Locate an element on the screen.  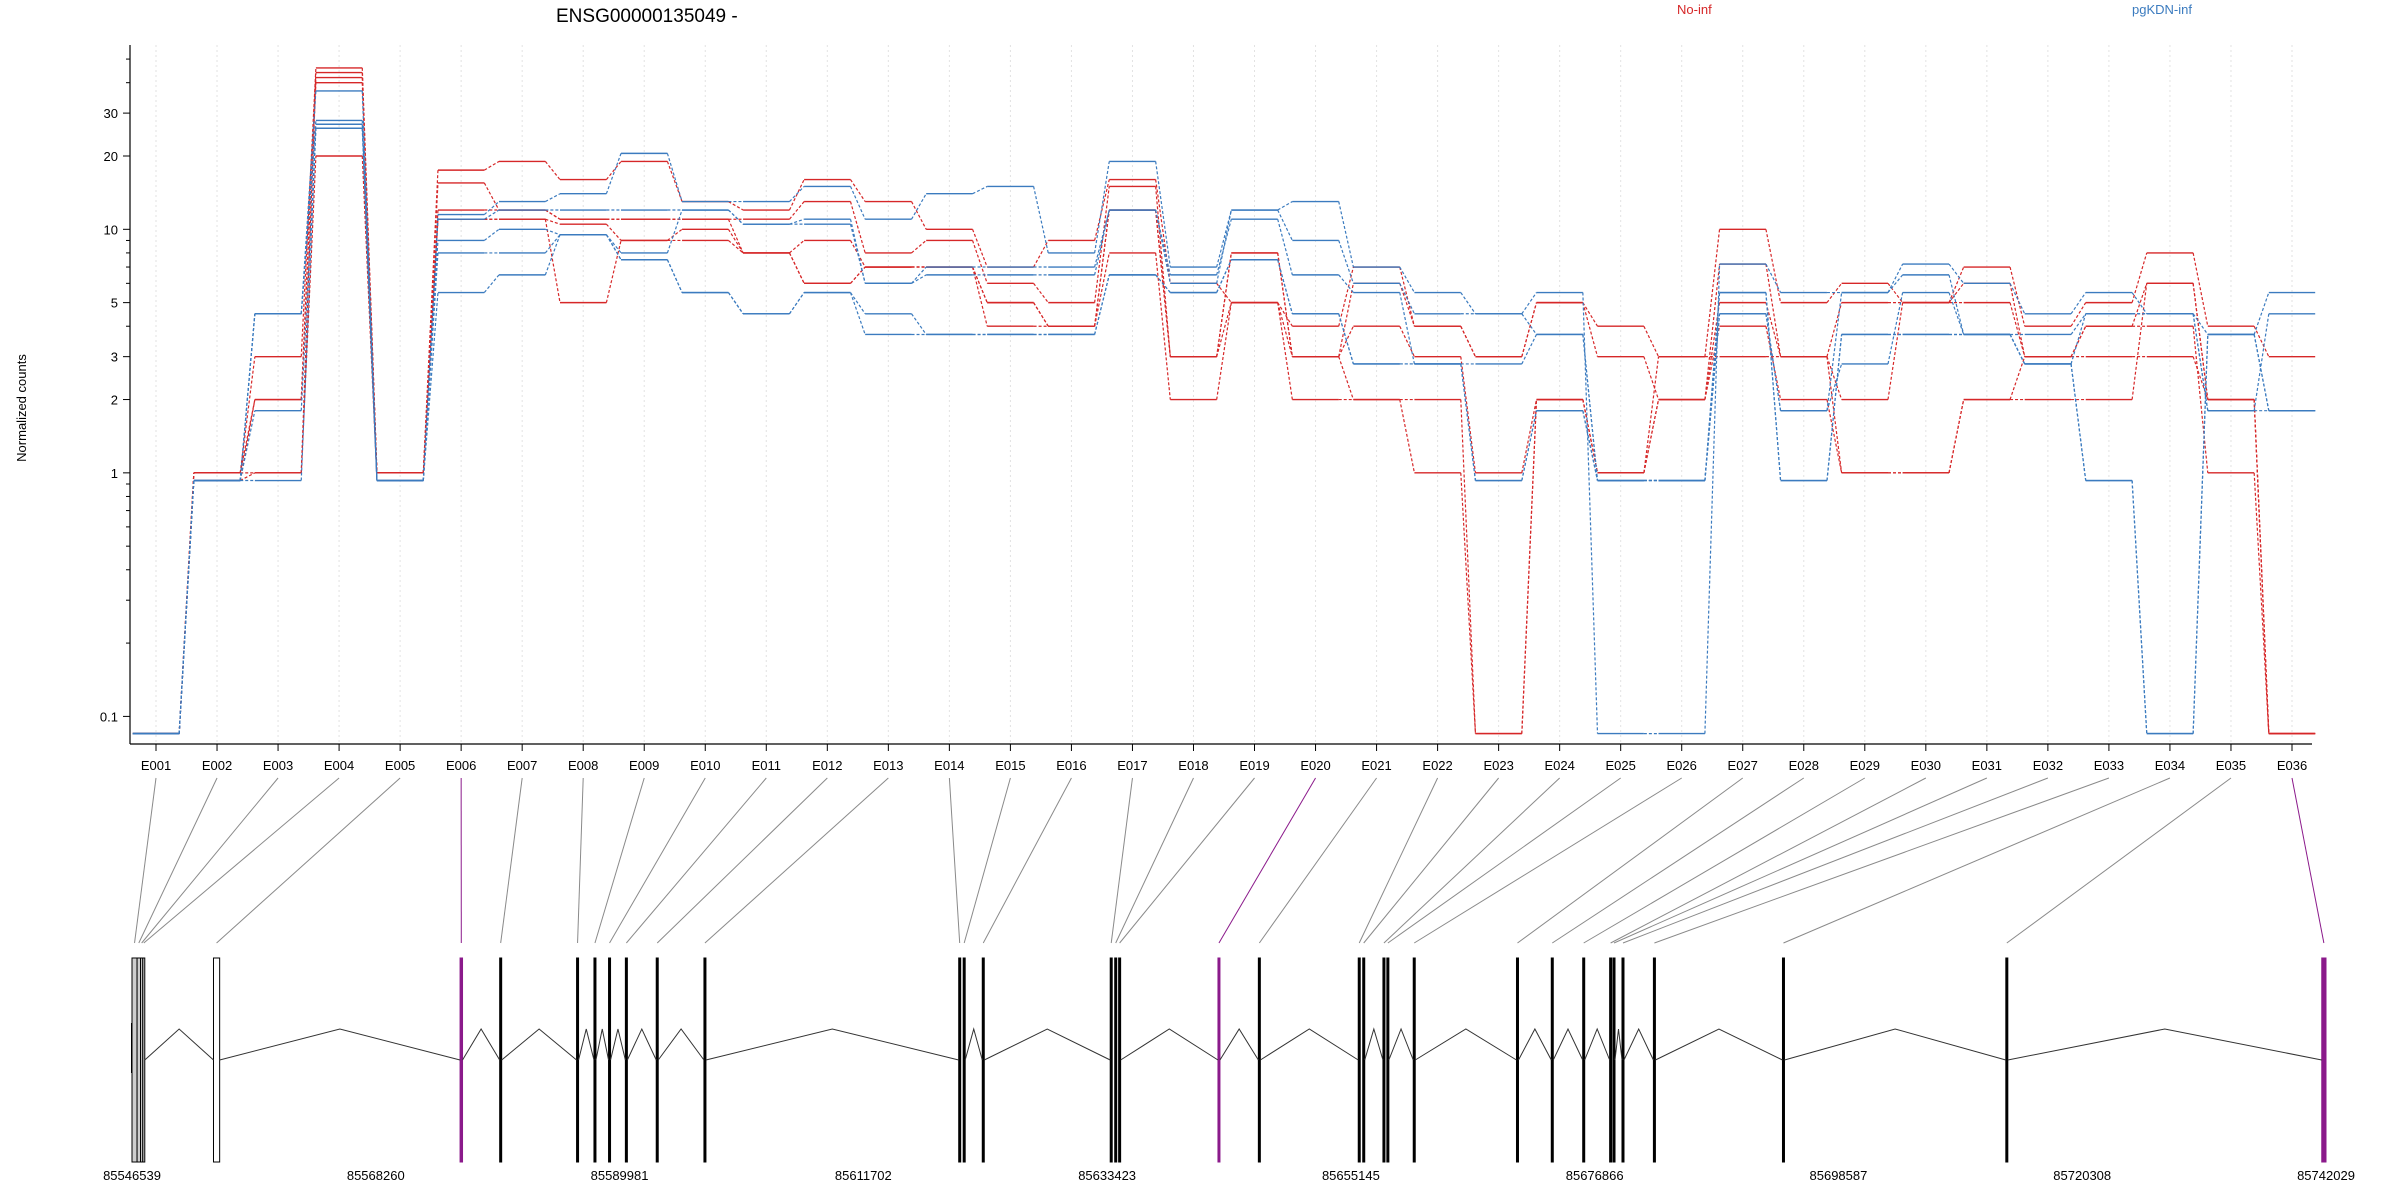
y-tick-label: 0.1 is located at coordinates (109, 716).